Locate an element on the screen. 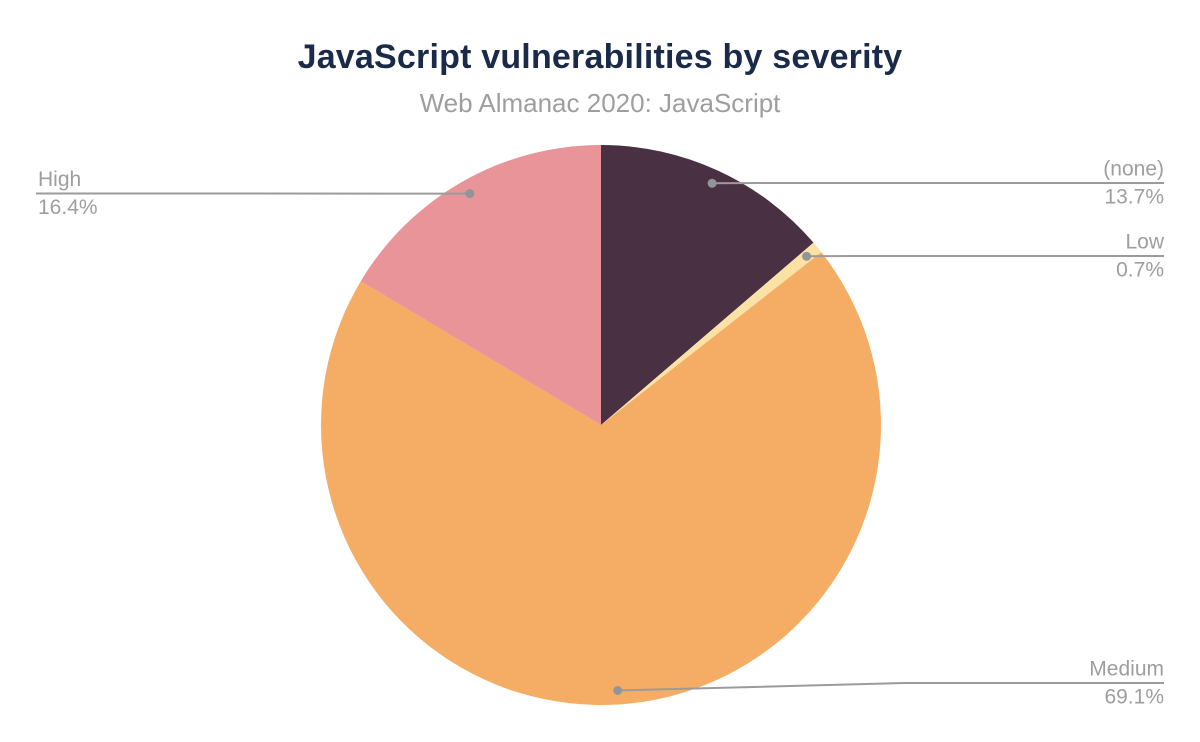 The image size is (1200, 742). slice-callout-medium: Medium 69.1% is located at coordinates (1126, 683).